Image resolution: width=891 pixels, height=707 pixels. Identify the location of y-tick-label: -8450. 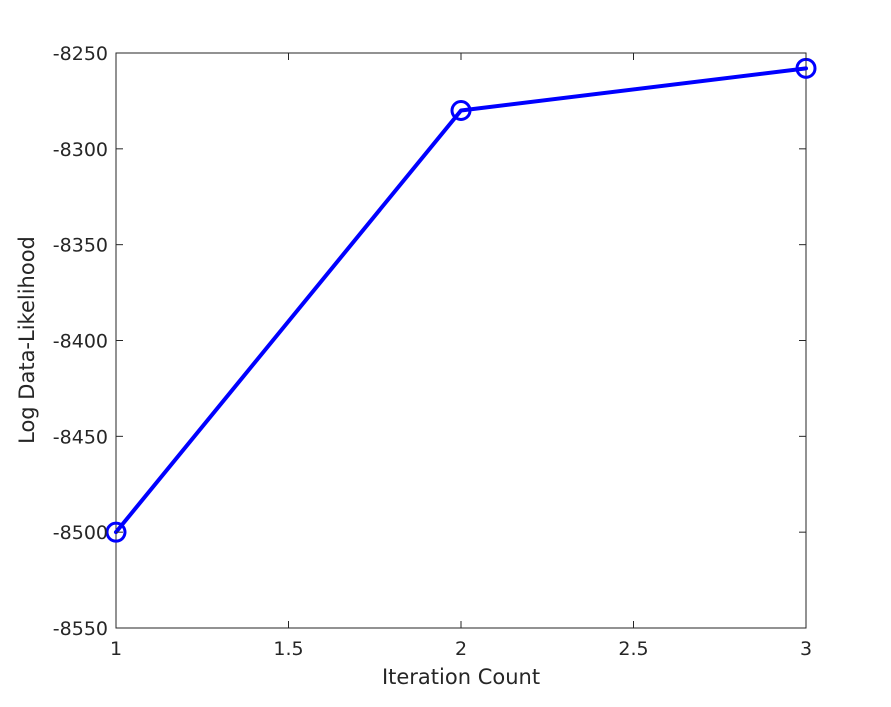
(80, 437).